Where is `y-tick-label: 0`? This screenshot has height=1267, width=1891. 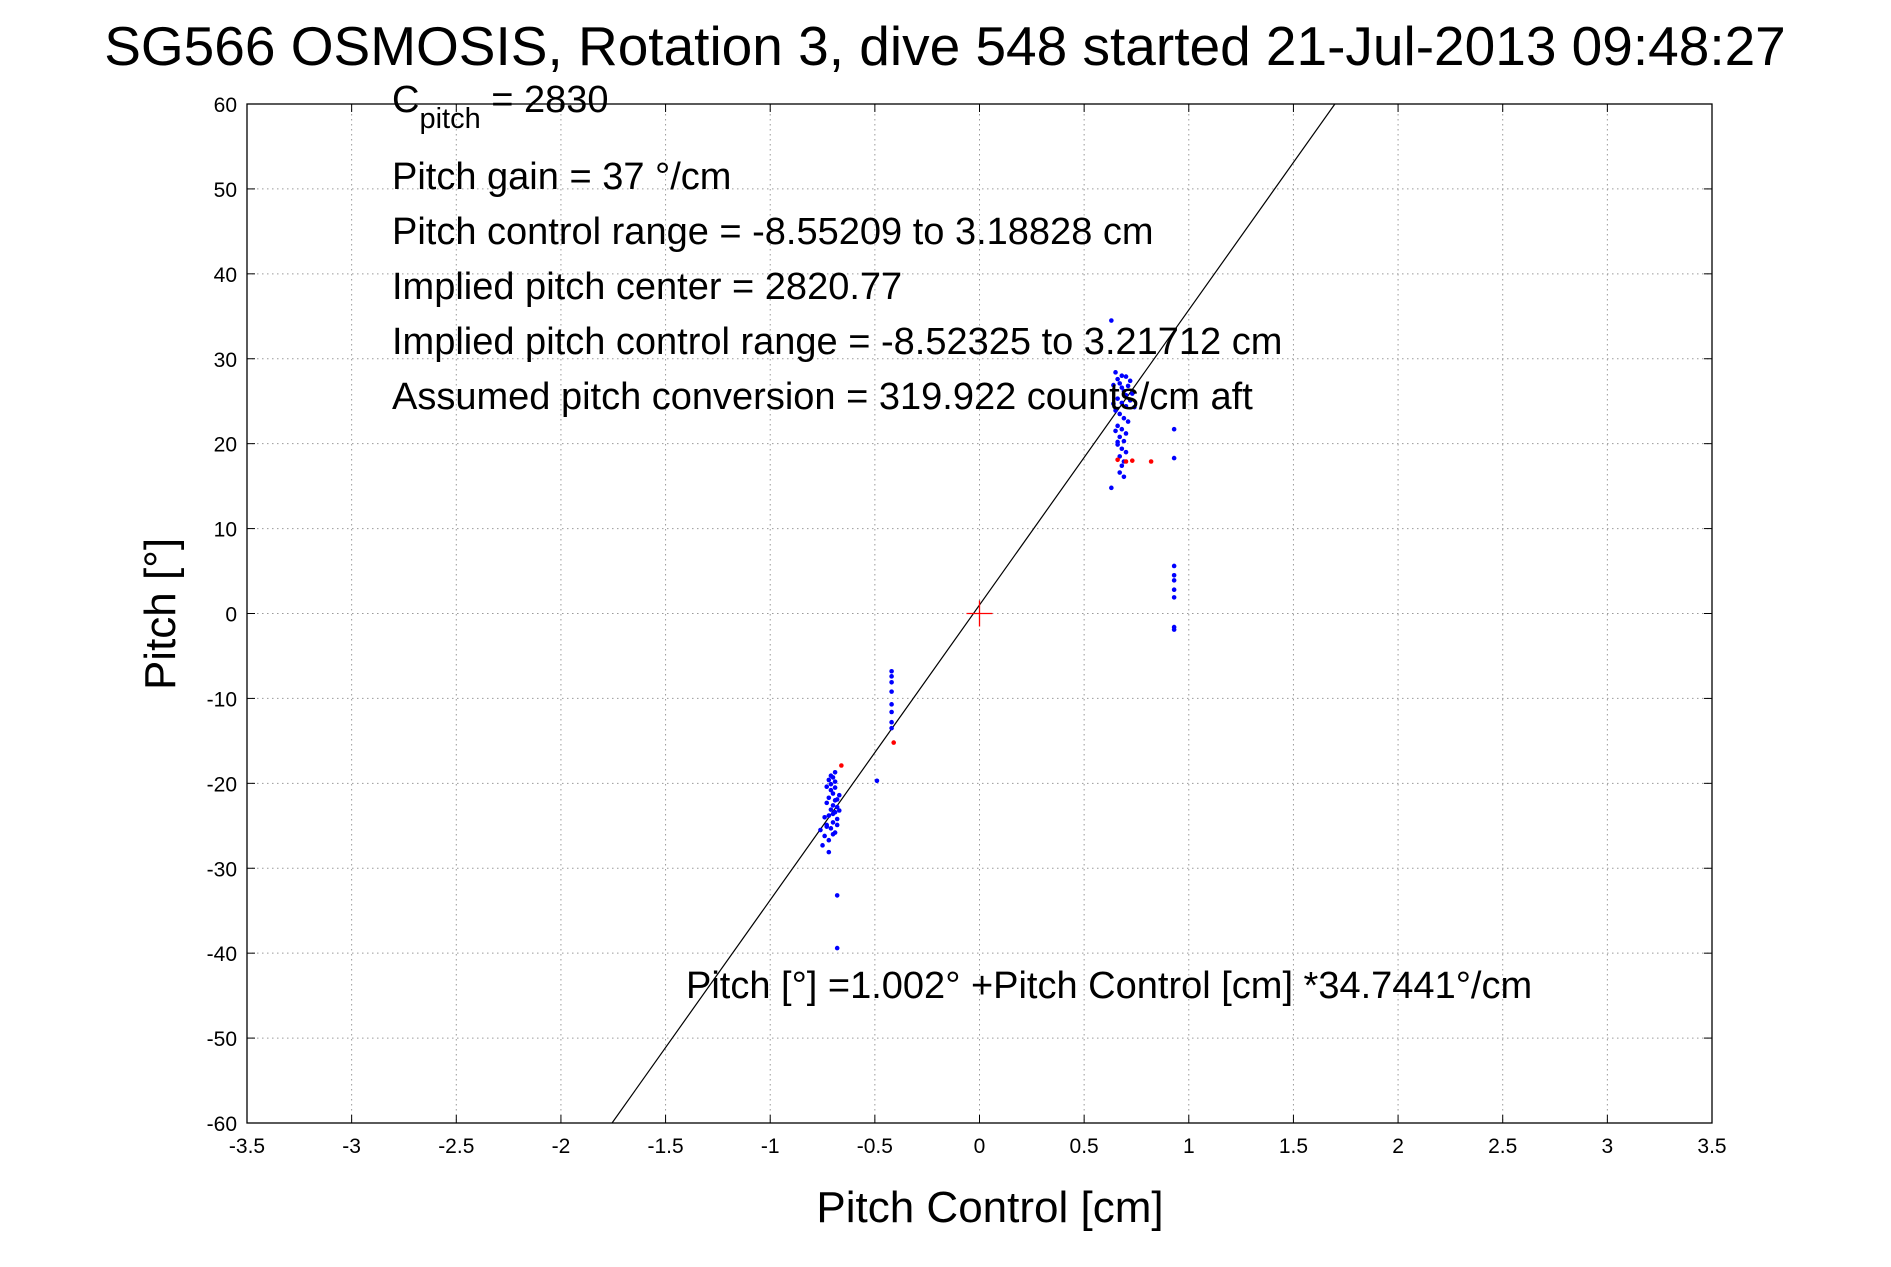 y-tick-label: 0 is located at coordinates (231, 615).